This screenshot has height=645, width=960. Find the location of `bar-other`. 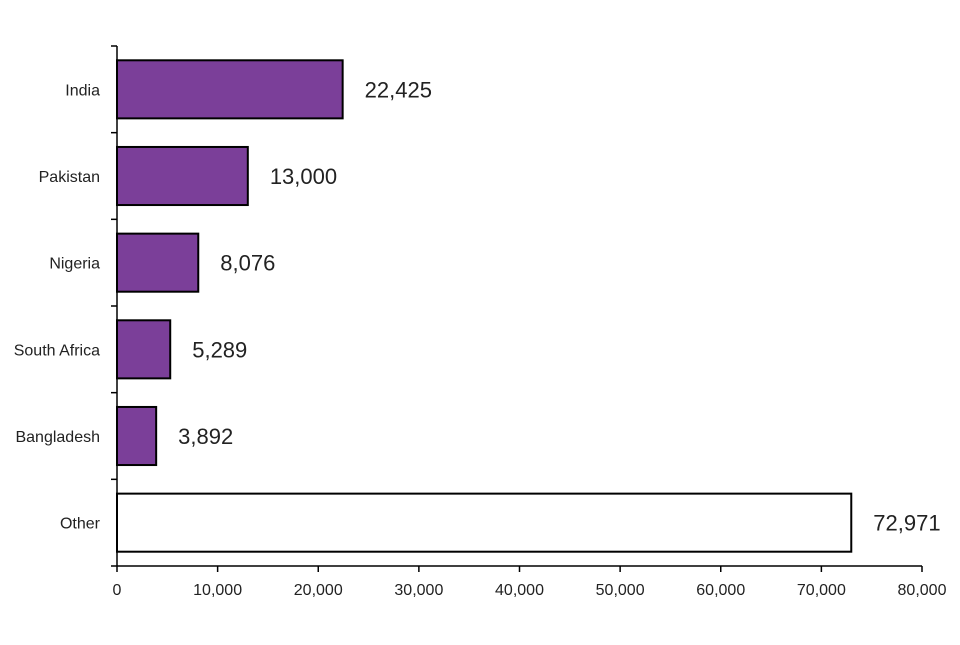

bar-other is located at coordinates (484, 522).